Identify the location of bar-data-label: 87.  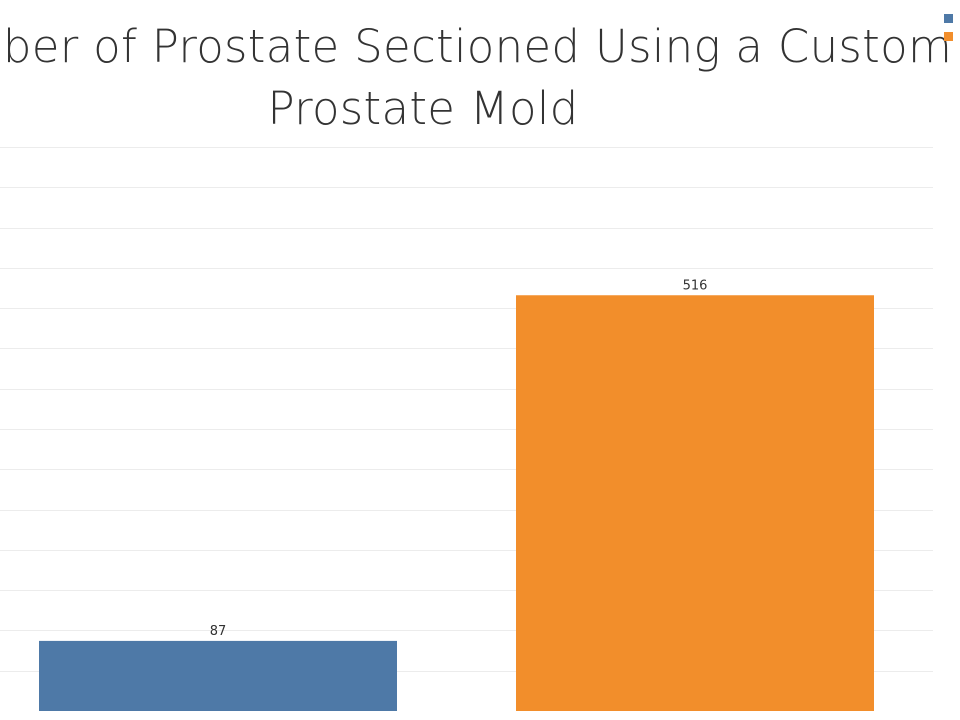
(218, 631).